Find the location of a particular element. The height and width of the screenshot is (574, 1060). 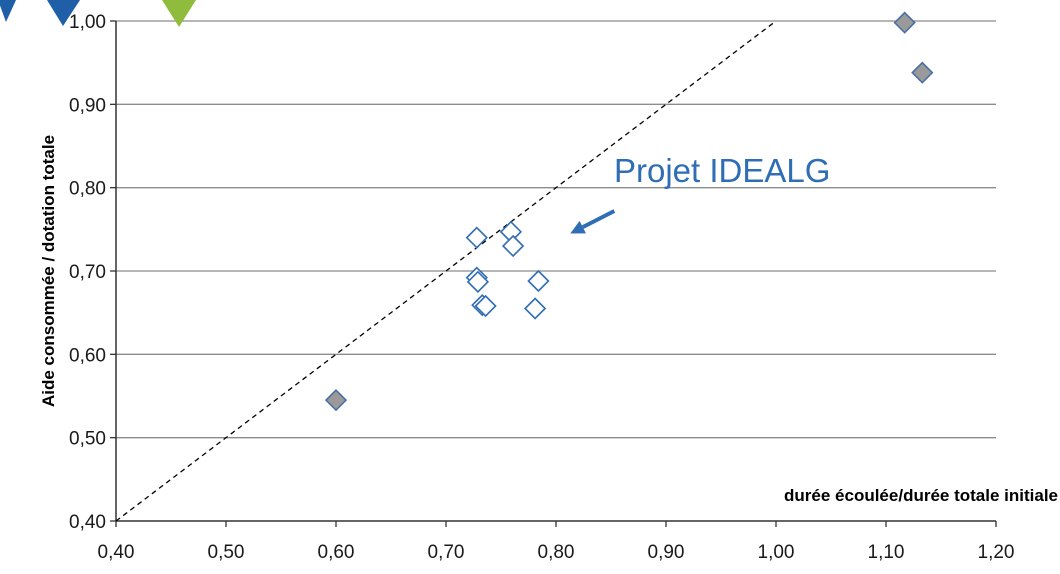

y-tick-label: 0,90 is located at coordinates (87, 105).